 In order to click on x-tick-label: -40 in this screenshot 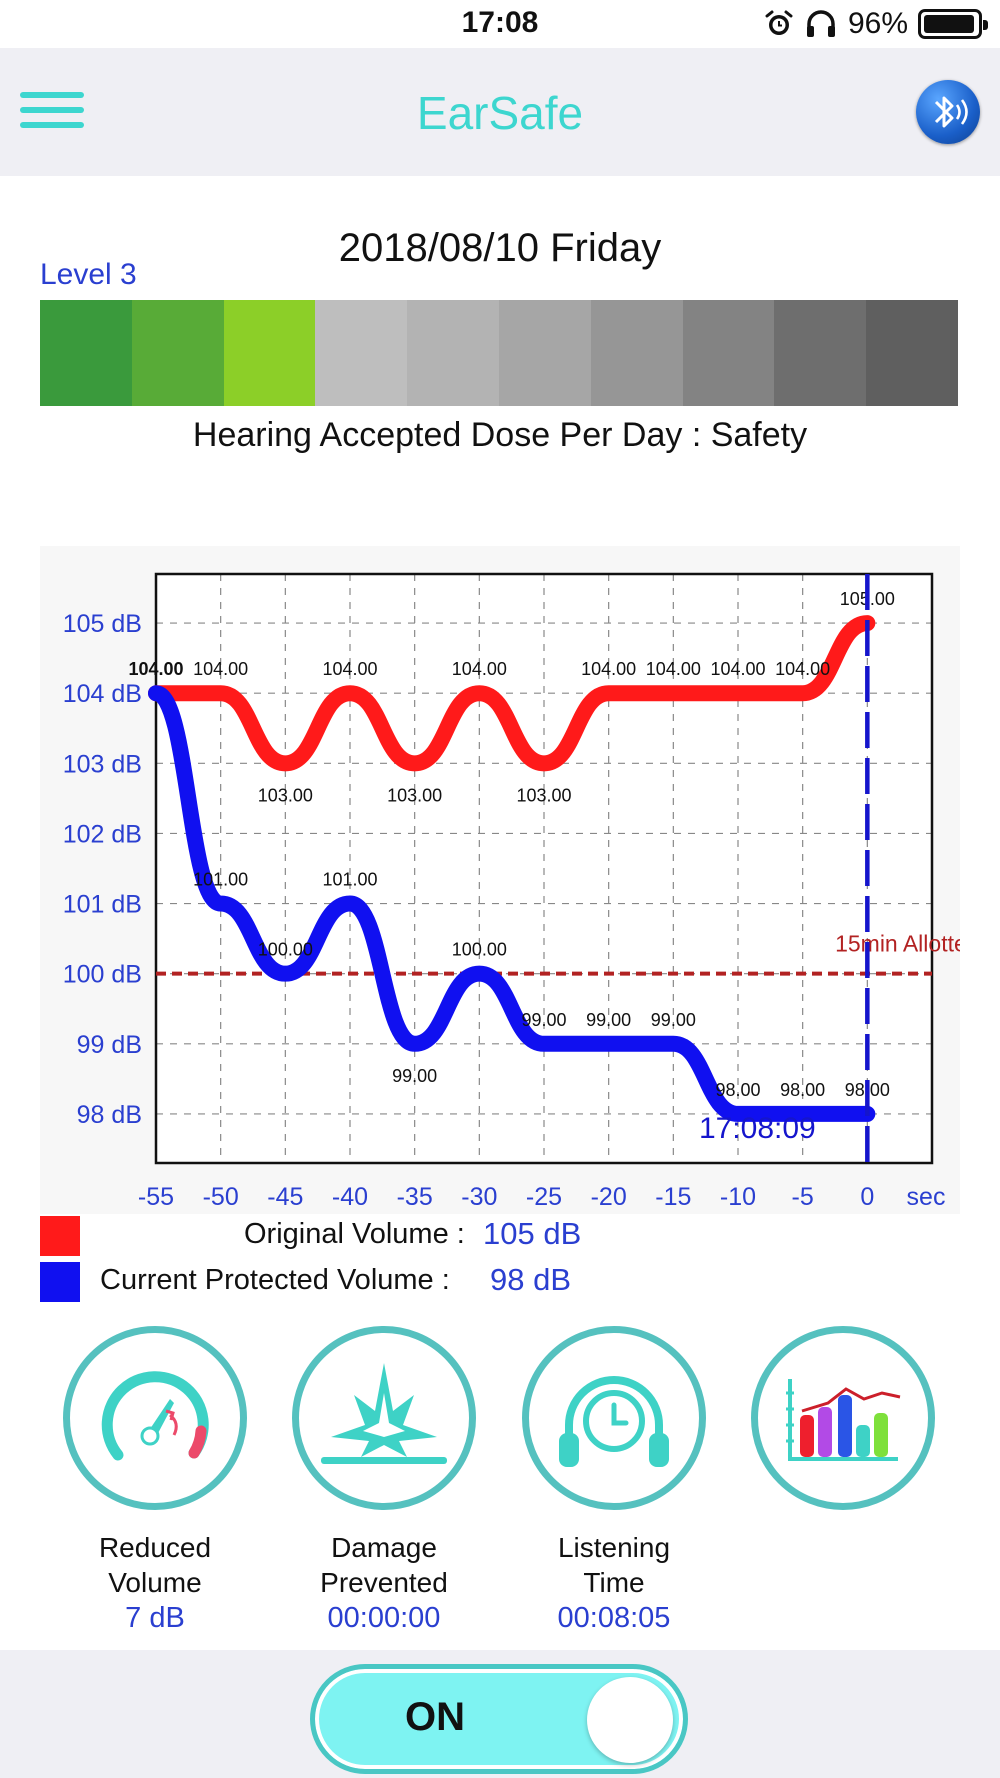, I will do `click(350, 1197)`.